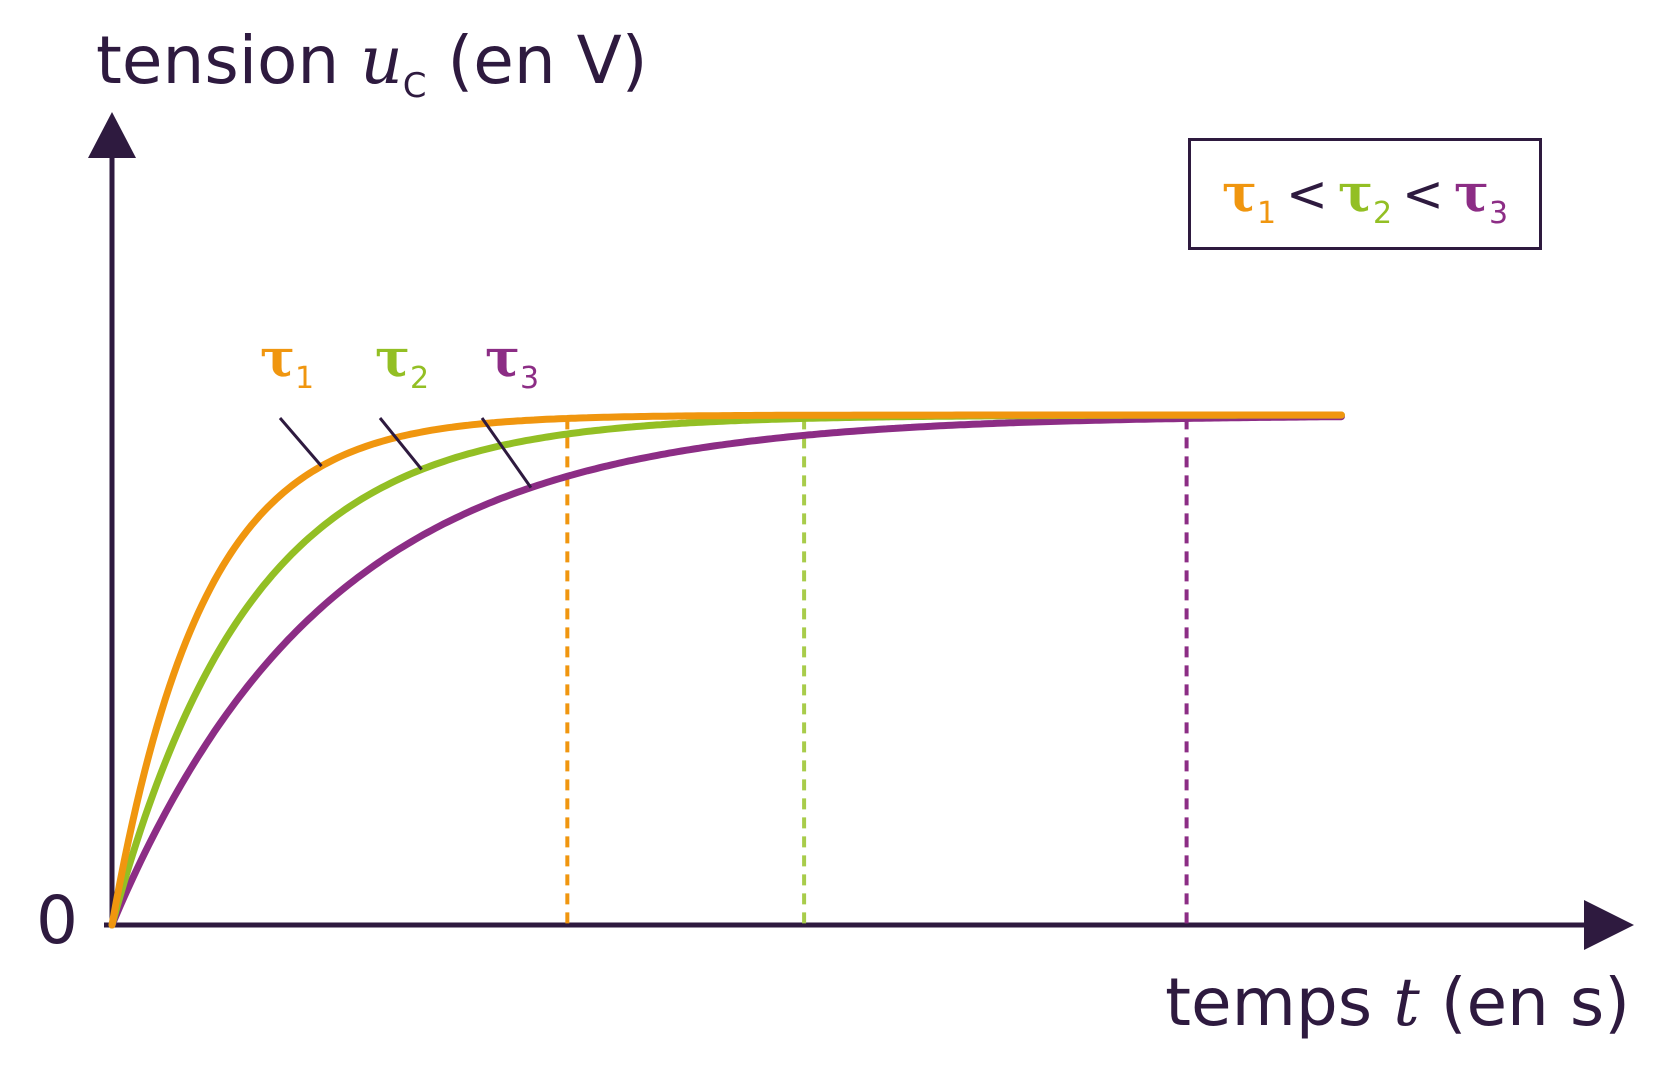  I want to click on curve-label-tau-1: τ1, so click(287, 363).